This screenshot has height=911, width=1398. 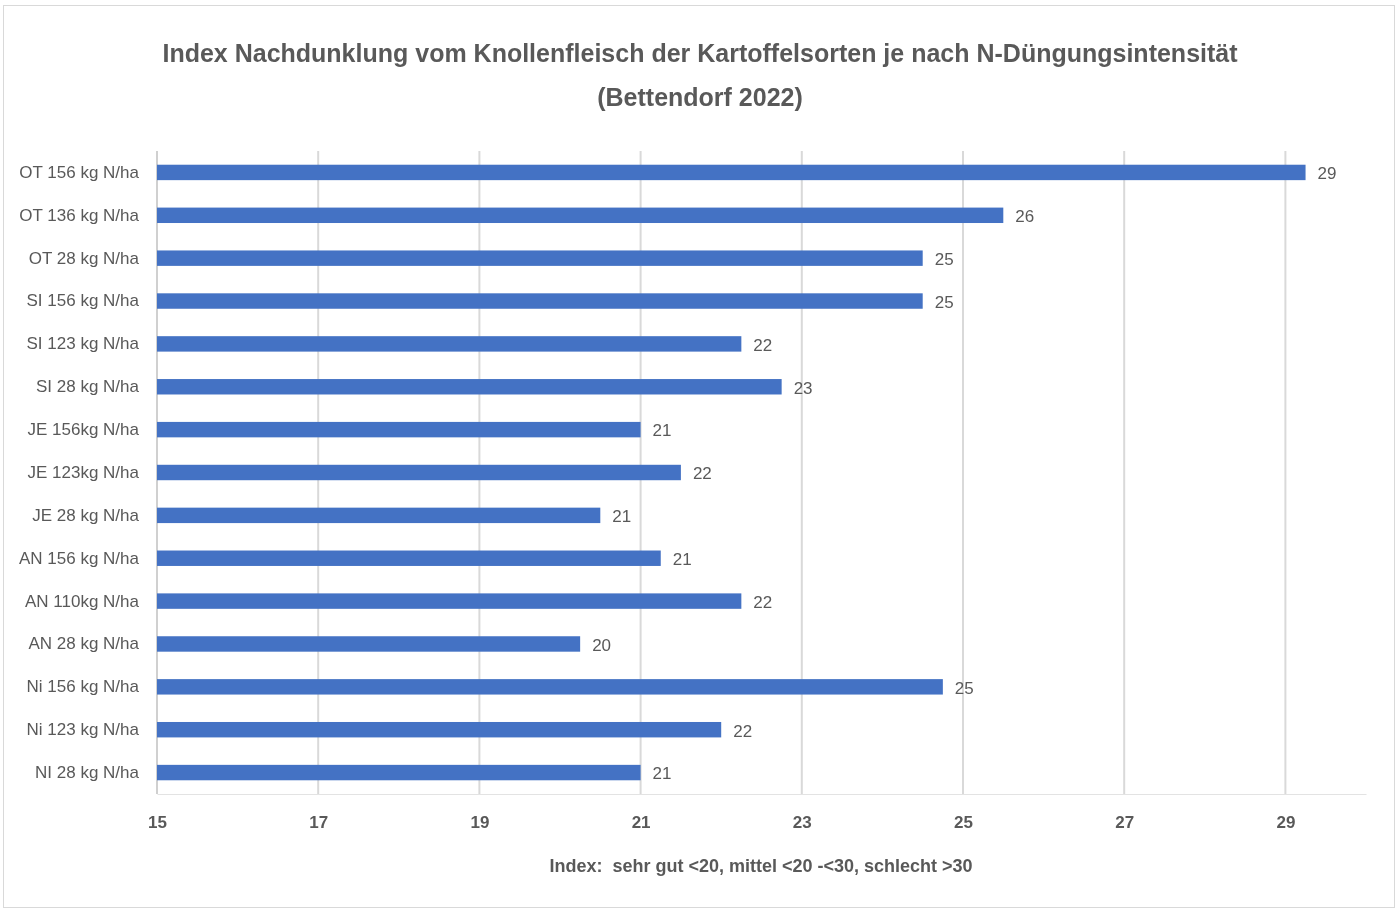 I want to click on data-label: 29, so click(x=1327, y=174).